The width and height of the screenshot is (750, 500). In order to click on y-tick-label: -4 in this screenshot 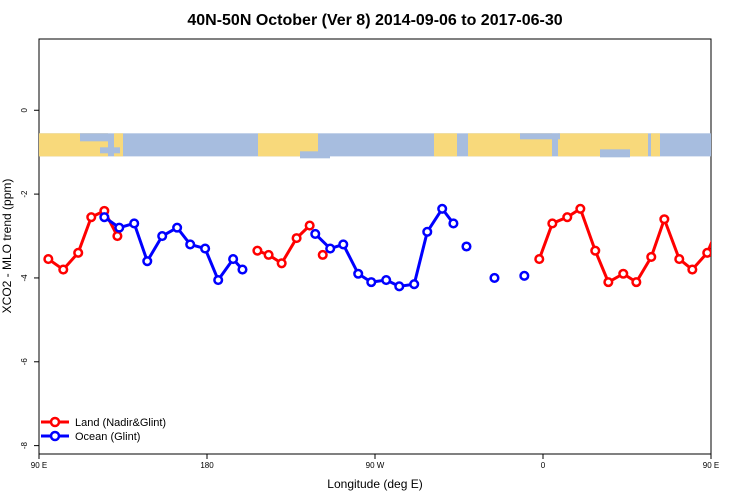, I will do `click(24, 278)`.